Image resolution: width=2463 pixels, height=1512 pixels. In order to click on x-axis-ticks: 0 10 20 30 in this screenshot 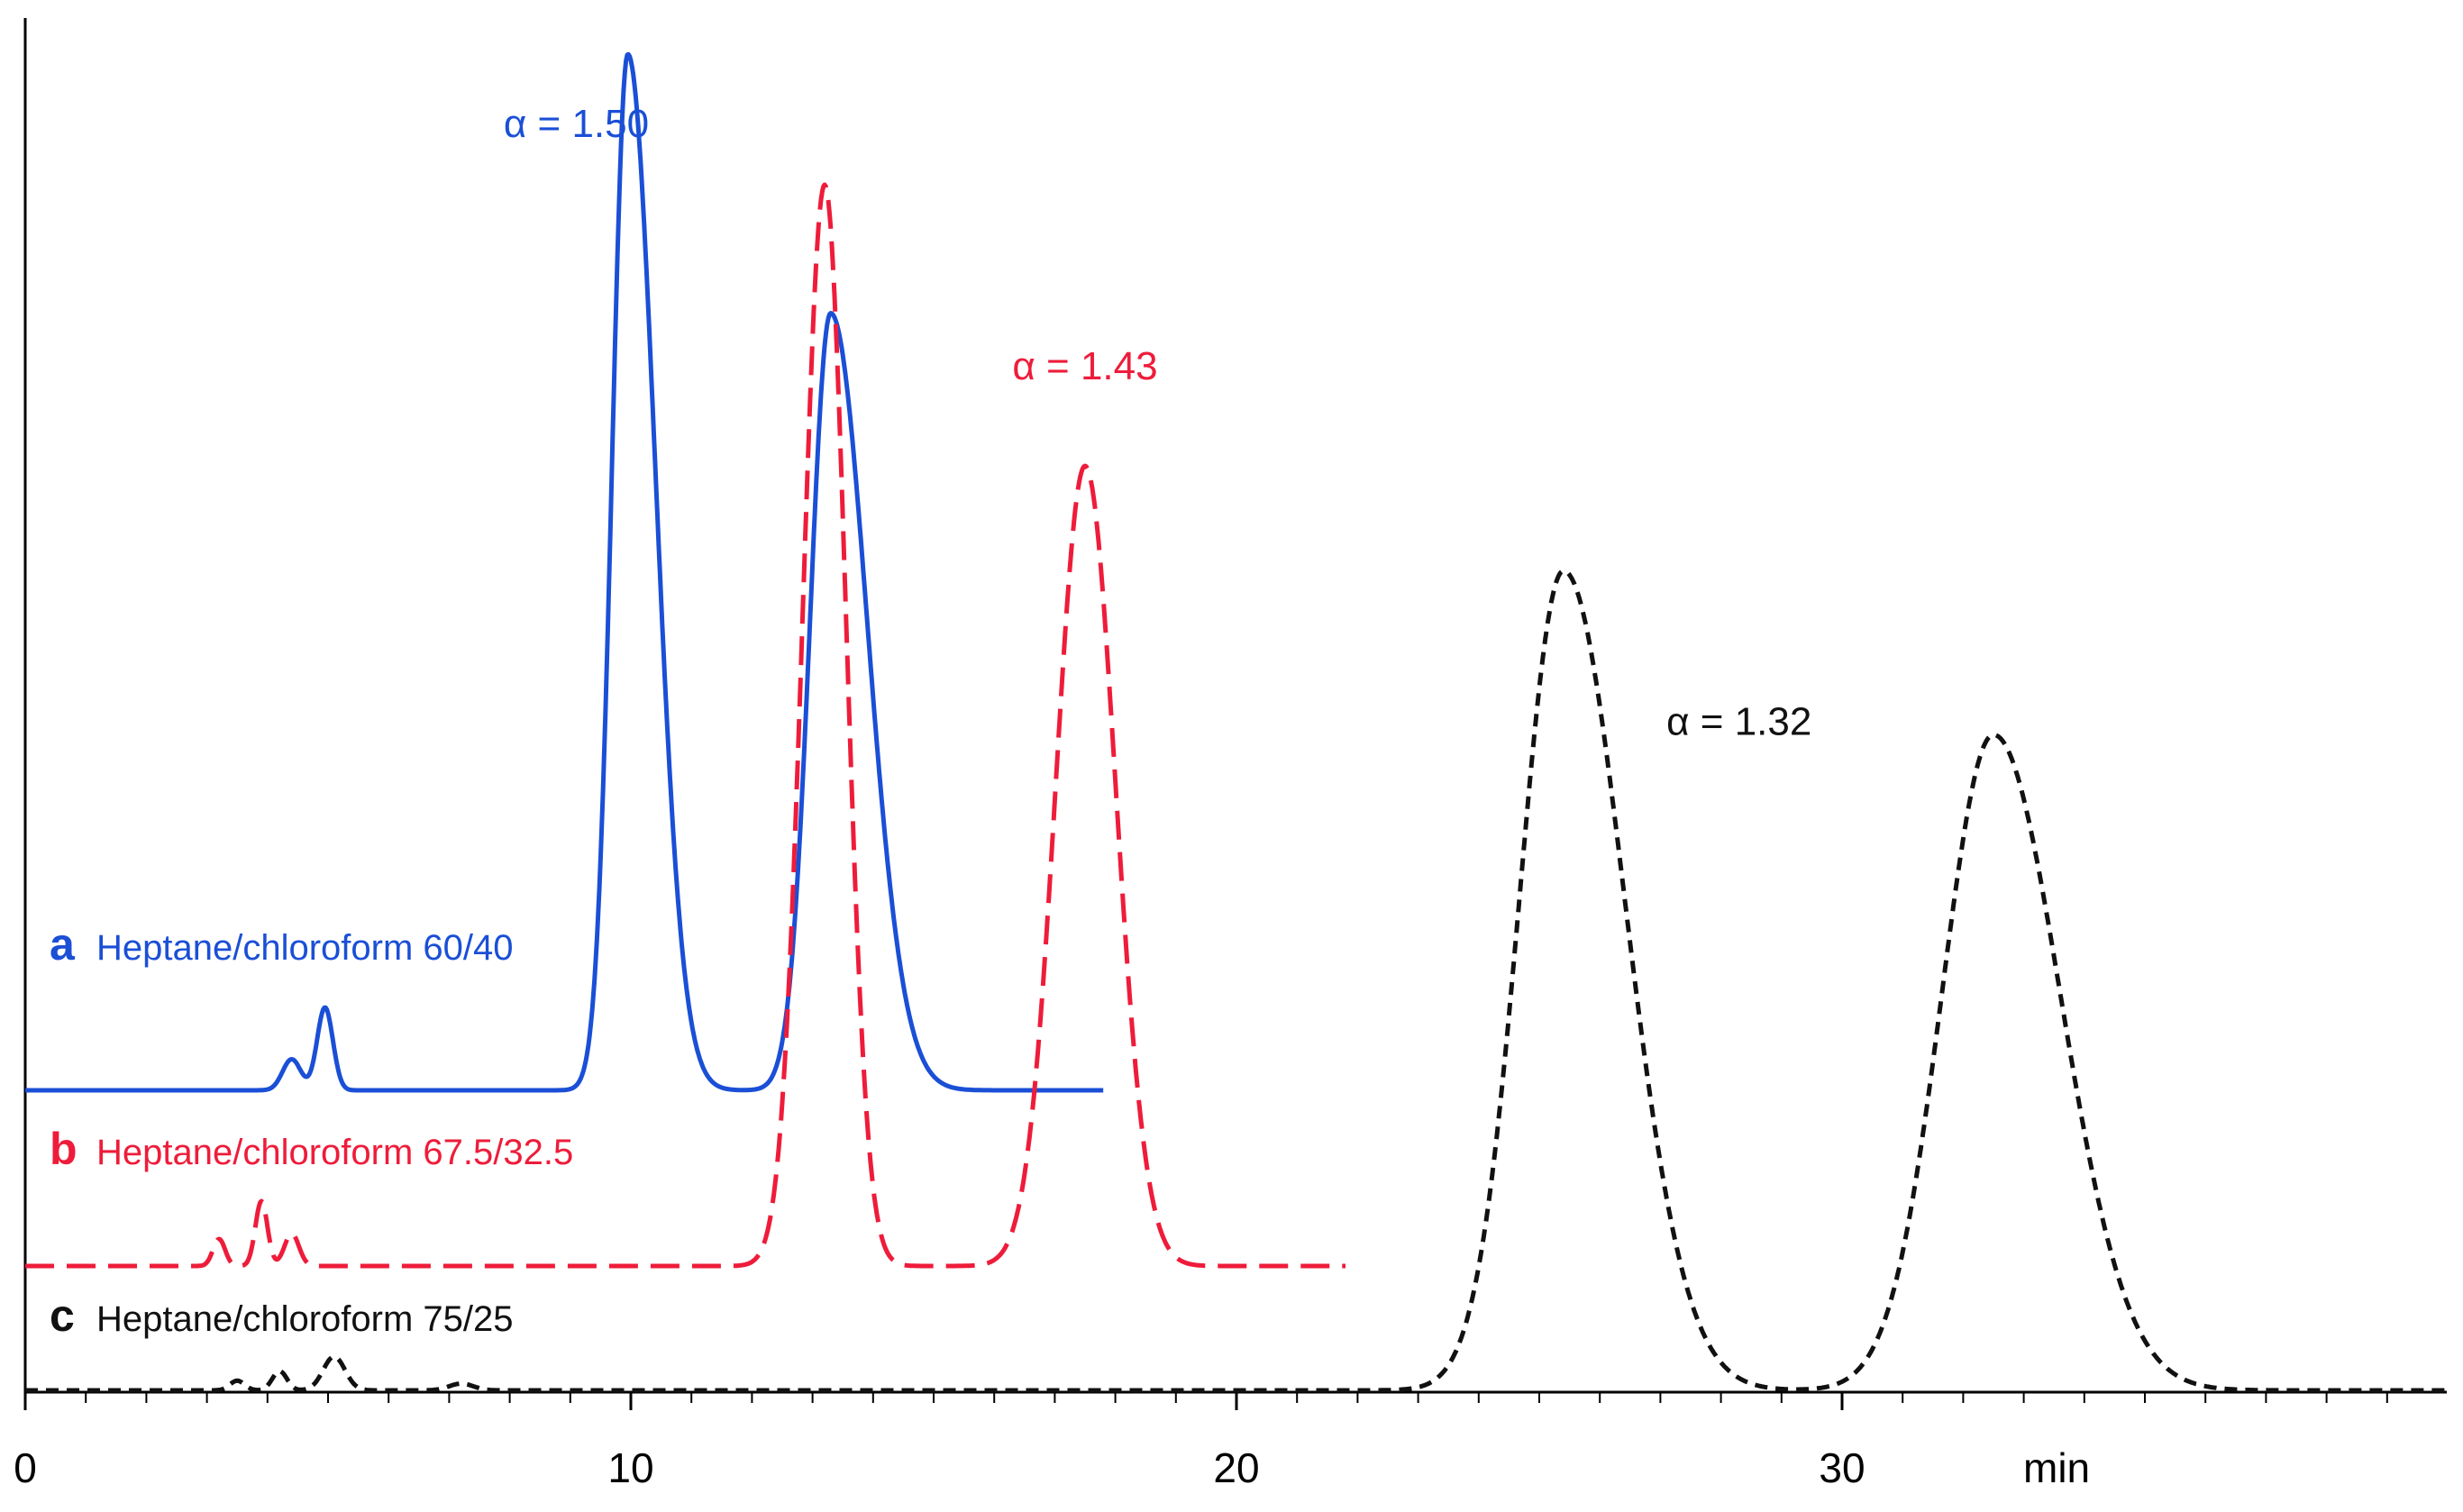, I will do `click(1201, 1441)`.